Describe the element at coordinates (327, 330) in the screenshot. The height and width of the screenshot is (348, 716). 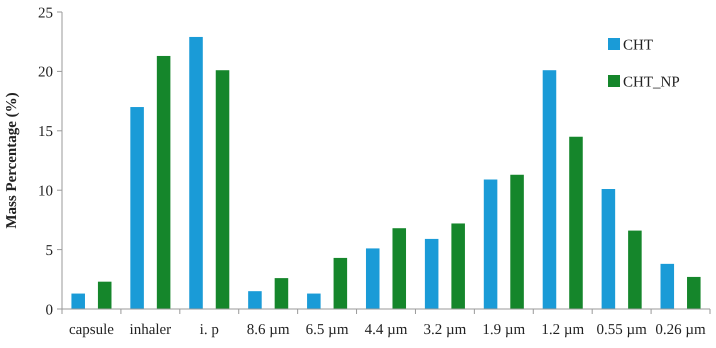
I see `x-tick-label: 6.5 µm` at that location.